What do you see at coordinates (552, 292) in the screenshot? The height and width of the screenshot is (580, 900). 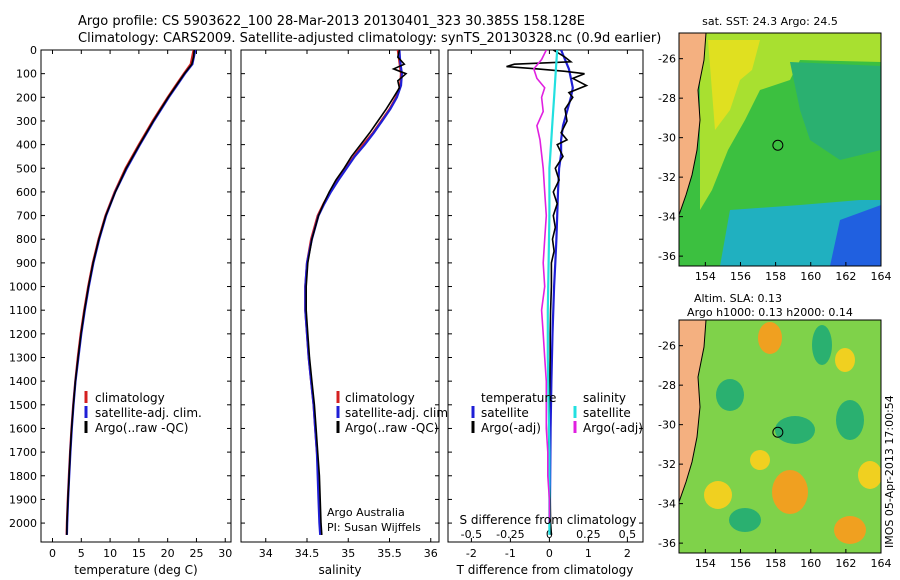 I see `series-line-s-satellite` at bounding box center [552, 292].